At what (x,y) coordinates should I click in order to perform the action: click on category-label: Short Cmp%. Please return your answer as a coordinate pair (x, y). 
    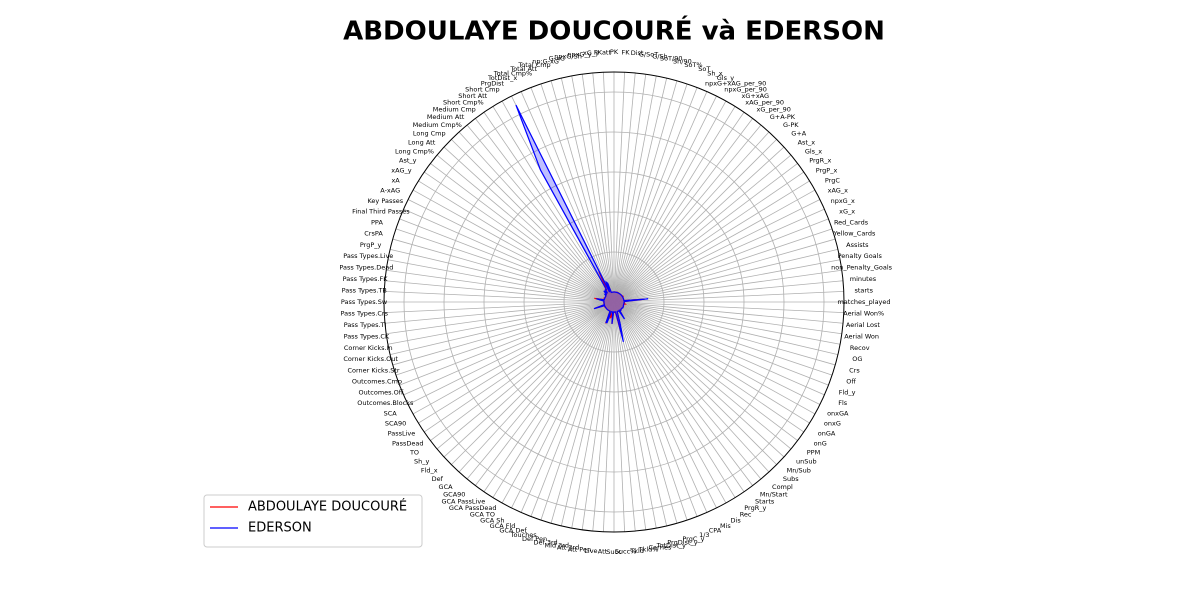
    Looking at the image, I should click on (463, 102).